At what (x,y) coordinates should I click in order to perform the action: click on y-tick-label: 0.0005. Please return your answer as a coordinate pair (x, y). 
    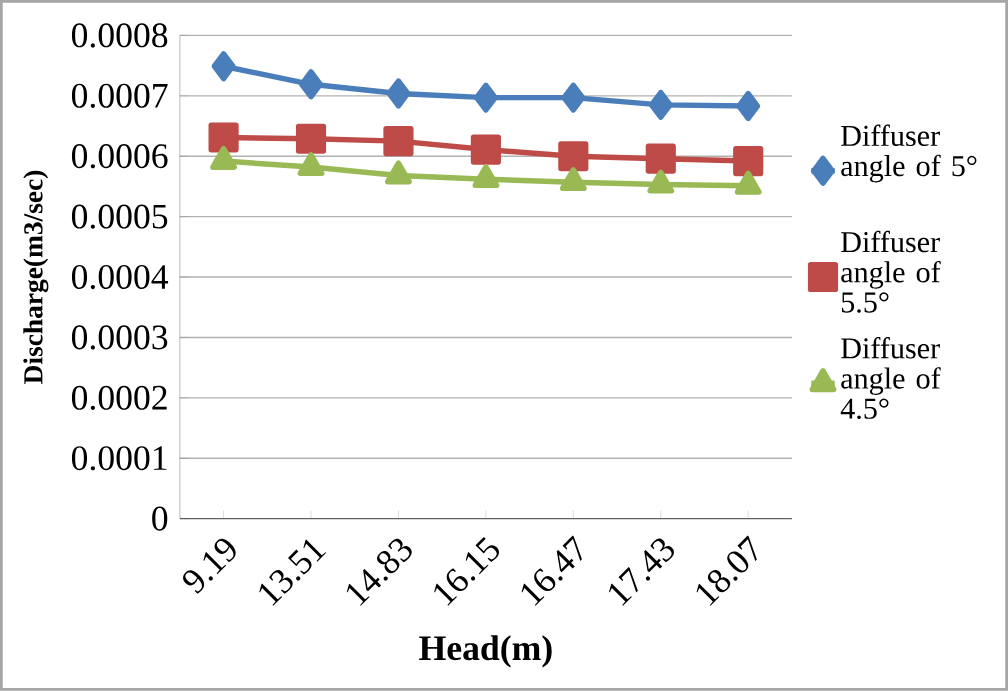
    Looking at the image, I should click on (119, 216).